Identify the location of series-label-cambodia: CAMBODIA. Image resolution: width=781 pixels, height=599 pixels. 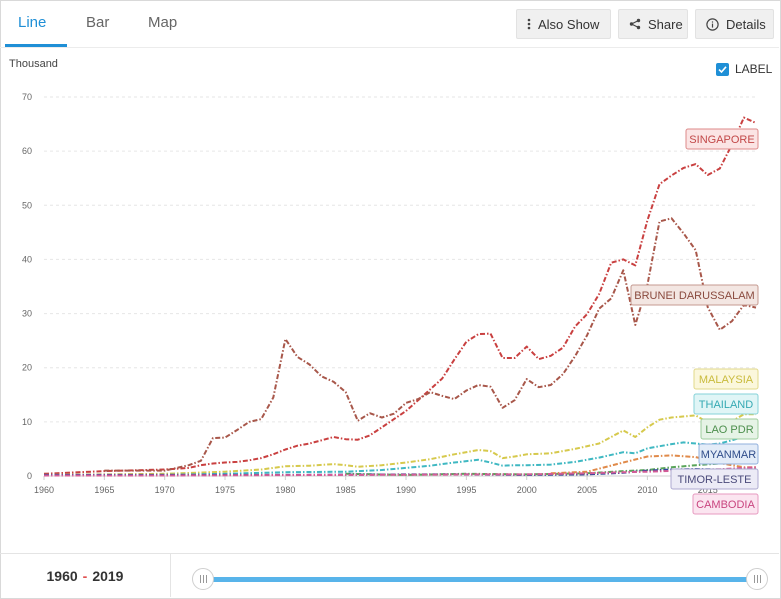
(725, 504).